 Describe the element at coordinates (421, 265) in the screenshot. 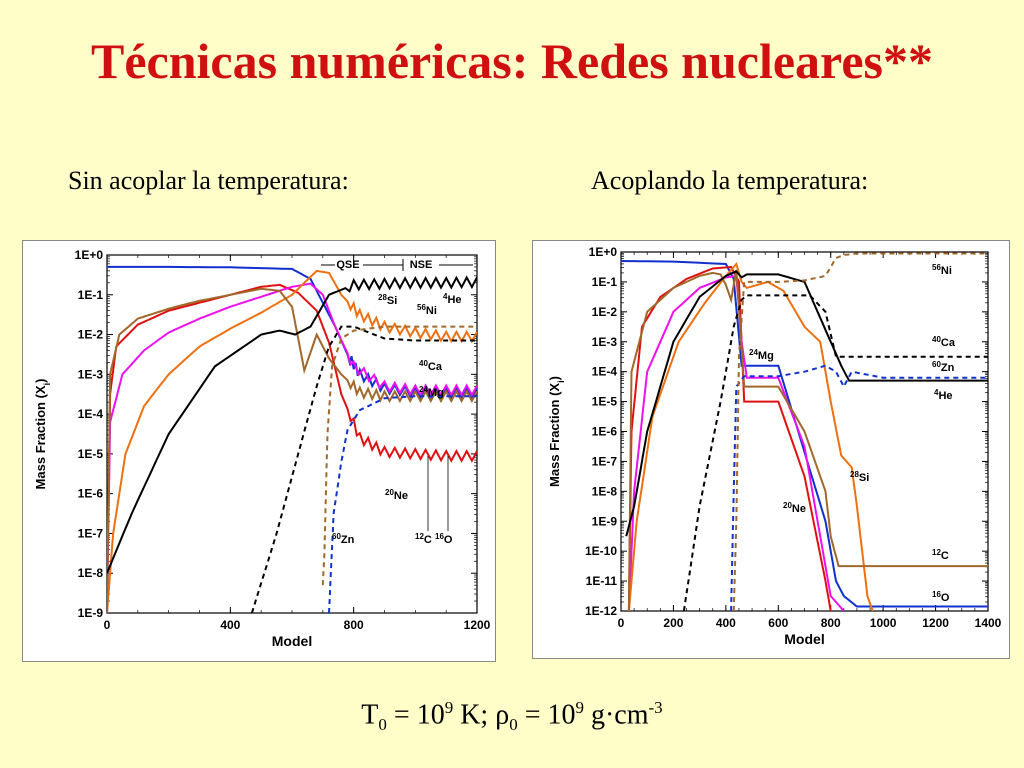

I see `annotation-label: NSE` at that location.